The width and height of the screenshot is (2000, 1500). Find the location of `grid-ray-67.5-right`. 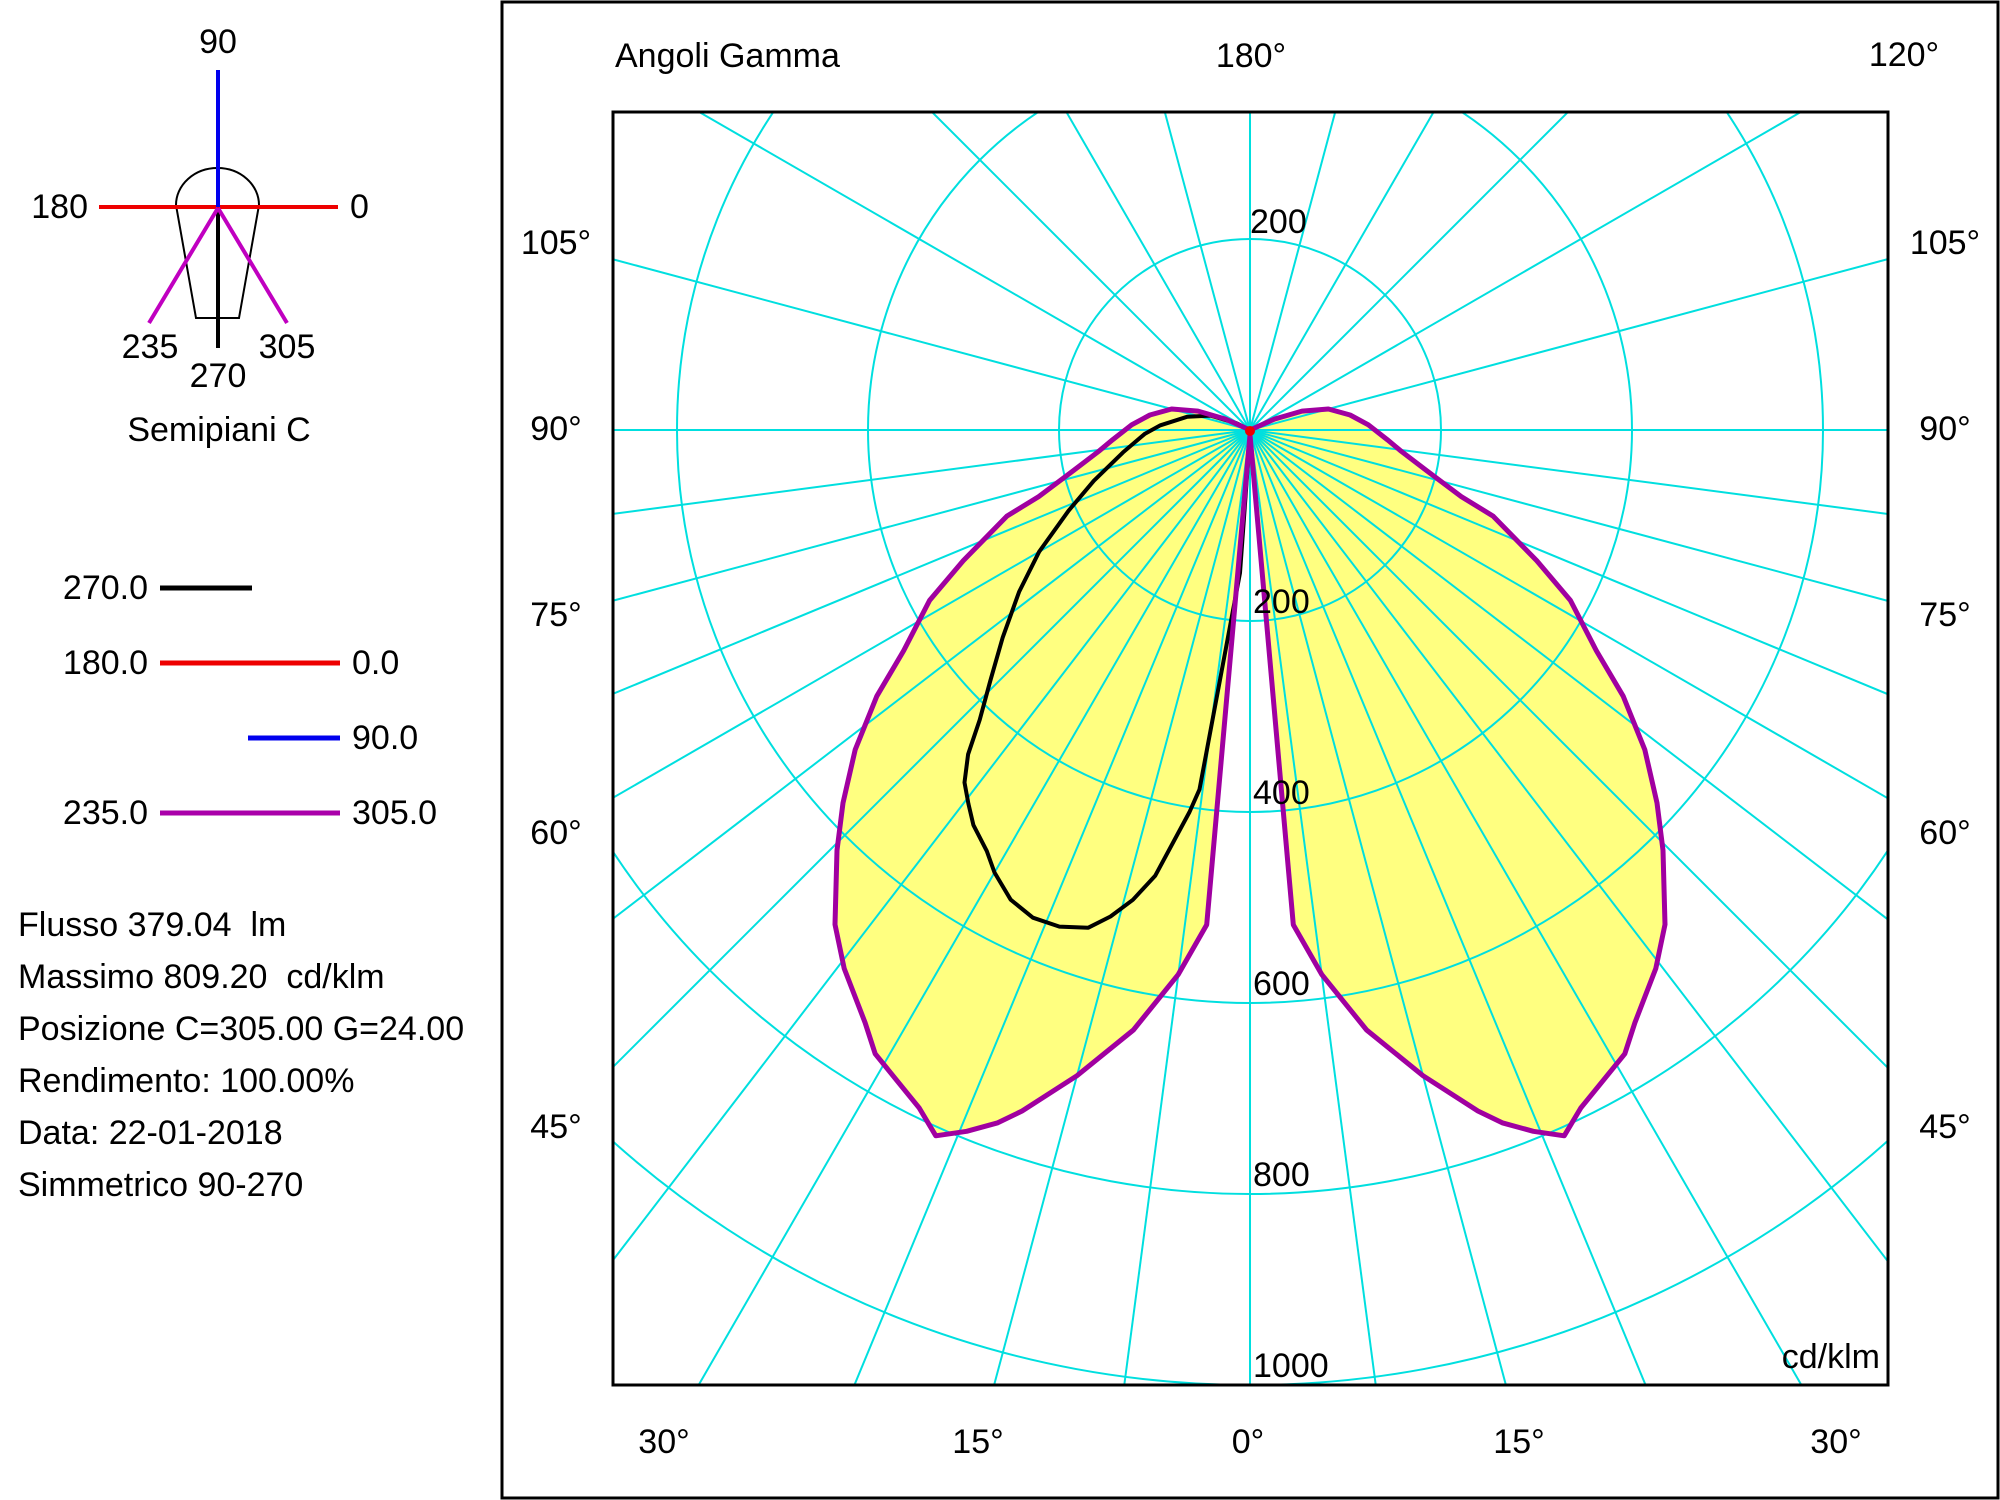

grid-ray-67.5-right is located at coordinates (1568, 562).